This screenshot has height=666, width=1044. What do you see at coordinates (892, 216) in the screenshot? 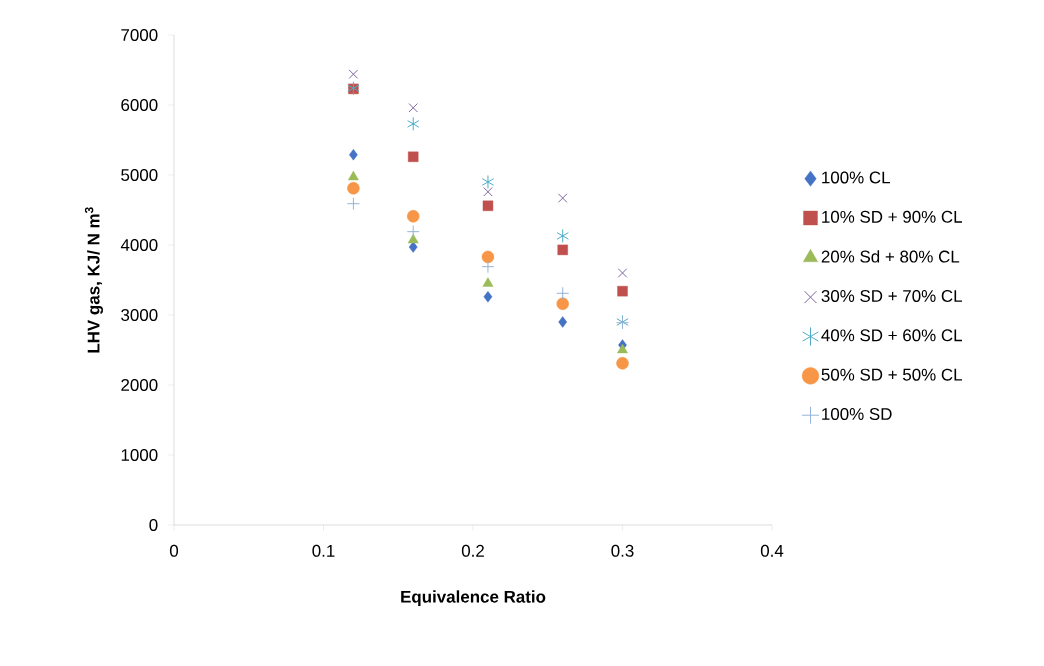
I see `legend-label: 10% SD + 90% CL` at bounding box center [892, 216].